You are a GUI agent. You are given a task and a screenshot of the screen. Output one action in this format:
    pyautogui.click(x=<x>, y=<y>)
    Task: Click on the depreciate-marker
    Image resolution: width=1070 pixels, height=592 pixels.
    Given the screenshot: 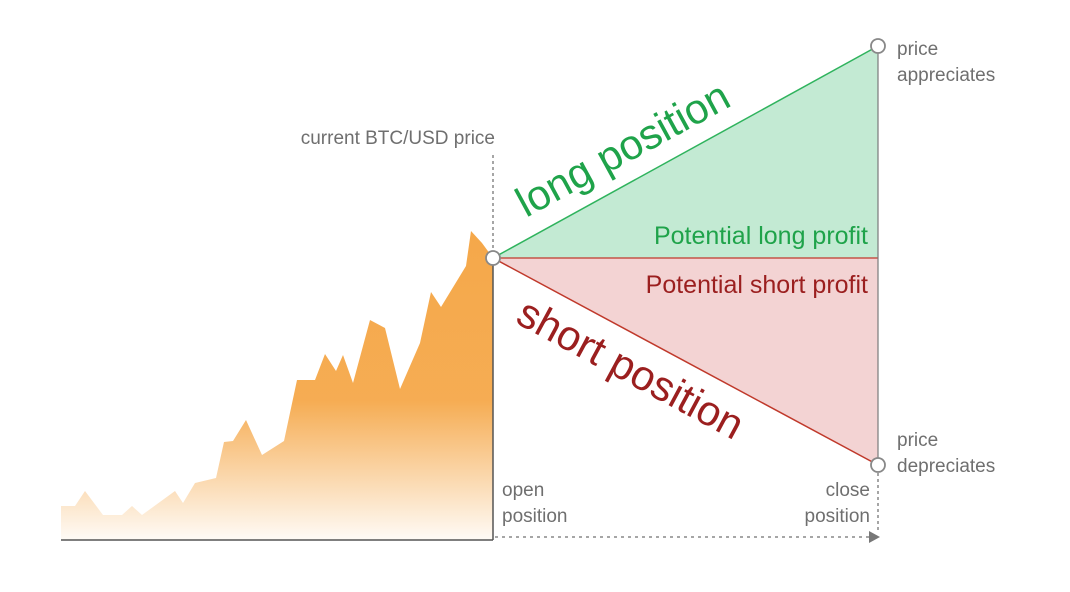 What is the action you would take?
    pyautogui.click(x=878, y=465)
    